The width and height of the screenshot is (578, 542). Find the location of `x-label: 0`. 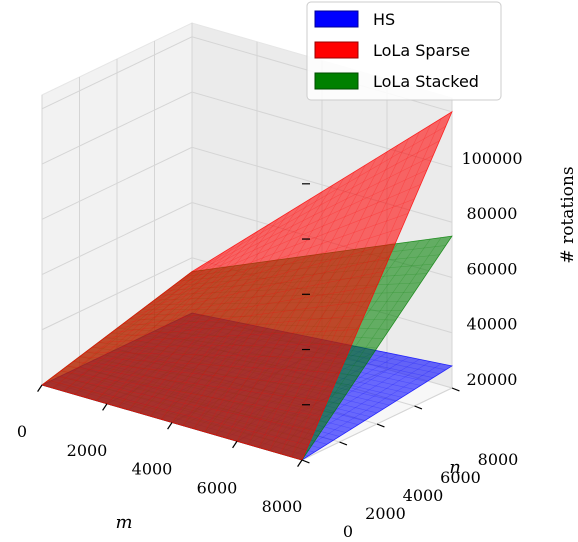

x-label: 0 is located at coordinates (22, 431).